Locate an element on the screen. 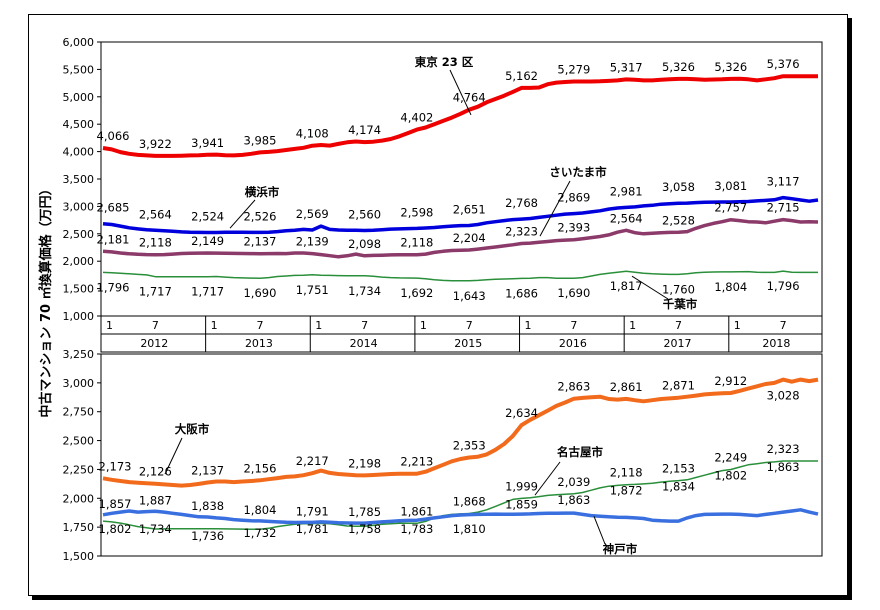  data-label: 3,028 is located at coordinates (783, 396).